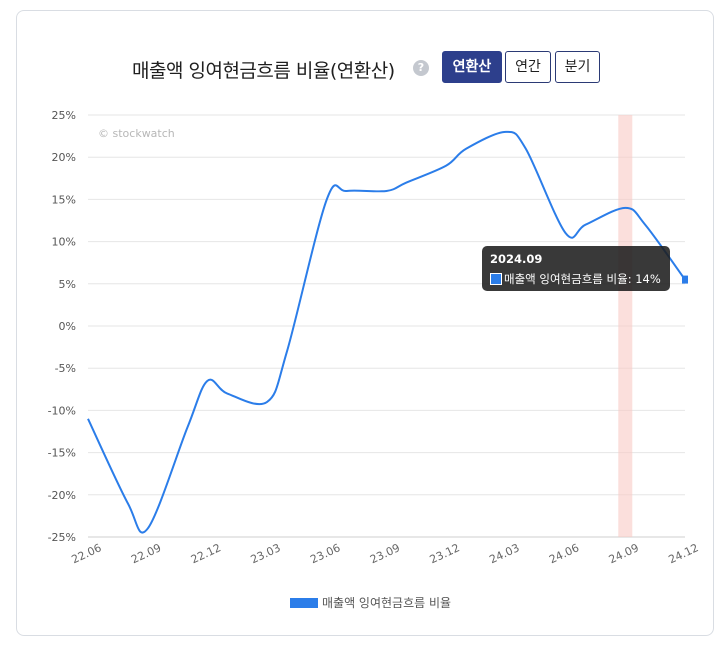  I want to click on highlight-band, so click(625, 326).